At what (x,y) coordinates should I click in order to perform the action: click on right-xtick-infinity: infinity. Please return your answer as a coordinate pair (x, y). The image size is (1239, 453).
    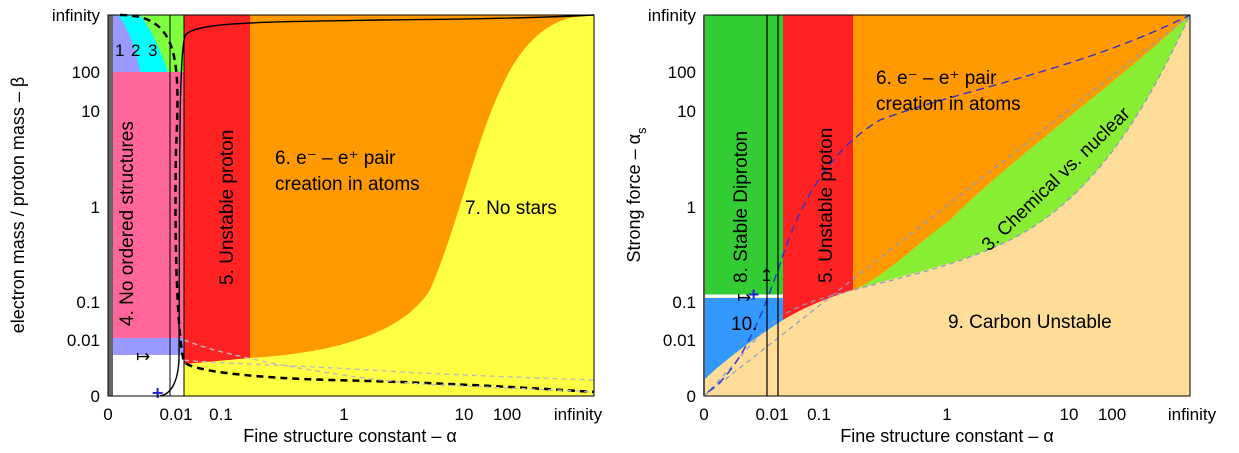
    Looking at the image, I should click on (1192, 414).